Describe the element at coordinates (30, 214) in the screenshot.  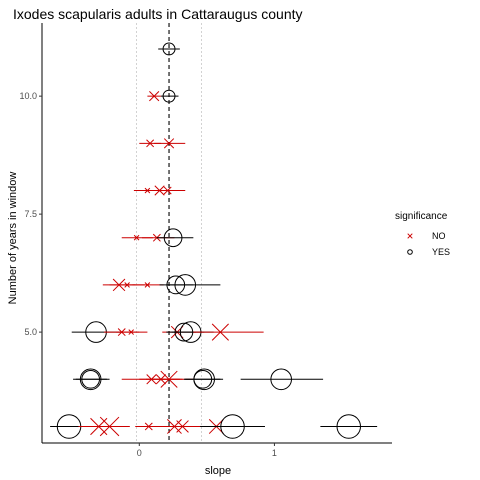
I see `y-tick-label: 7.5` at that location.